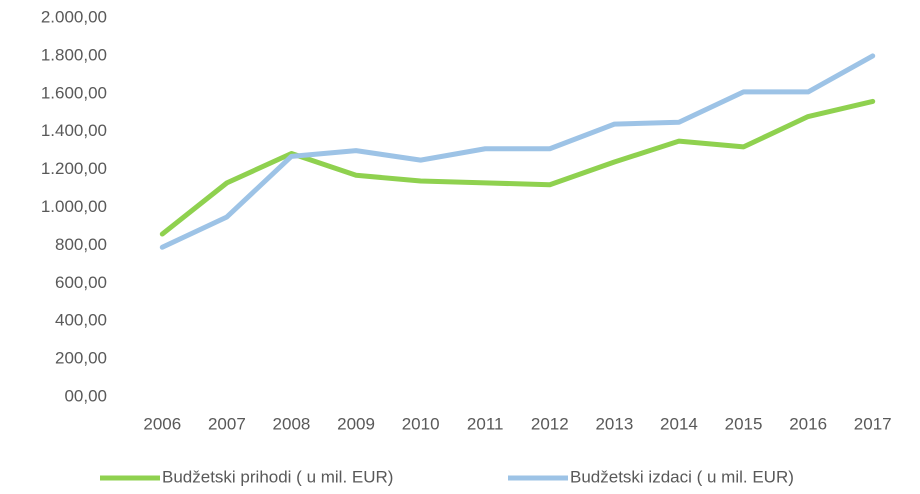 The width and height of the screenshot is (920, 494). What do you see at coordinates (421, 423) in the screenshot?
I see `x-tick-label: 2010` at bounding box center [421, 423].